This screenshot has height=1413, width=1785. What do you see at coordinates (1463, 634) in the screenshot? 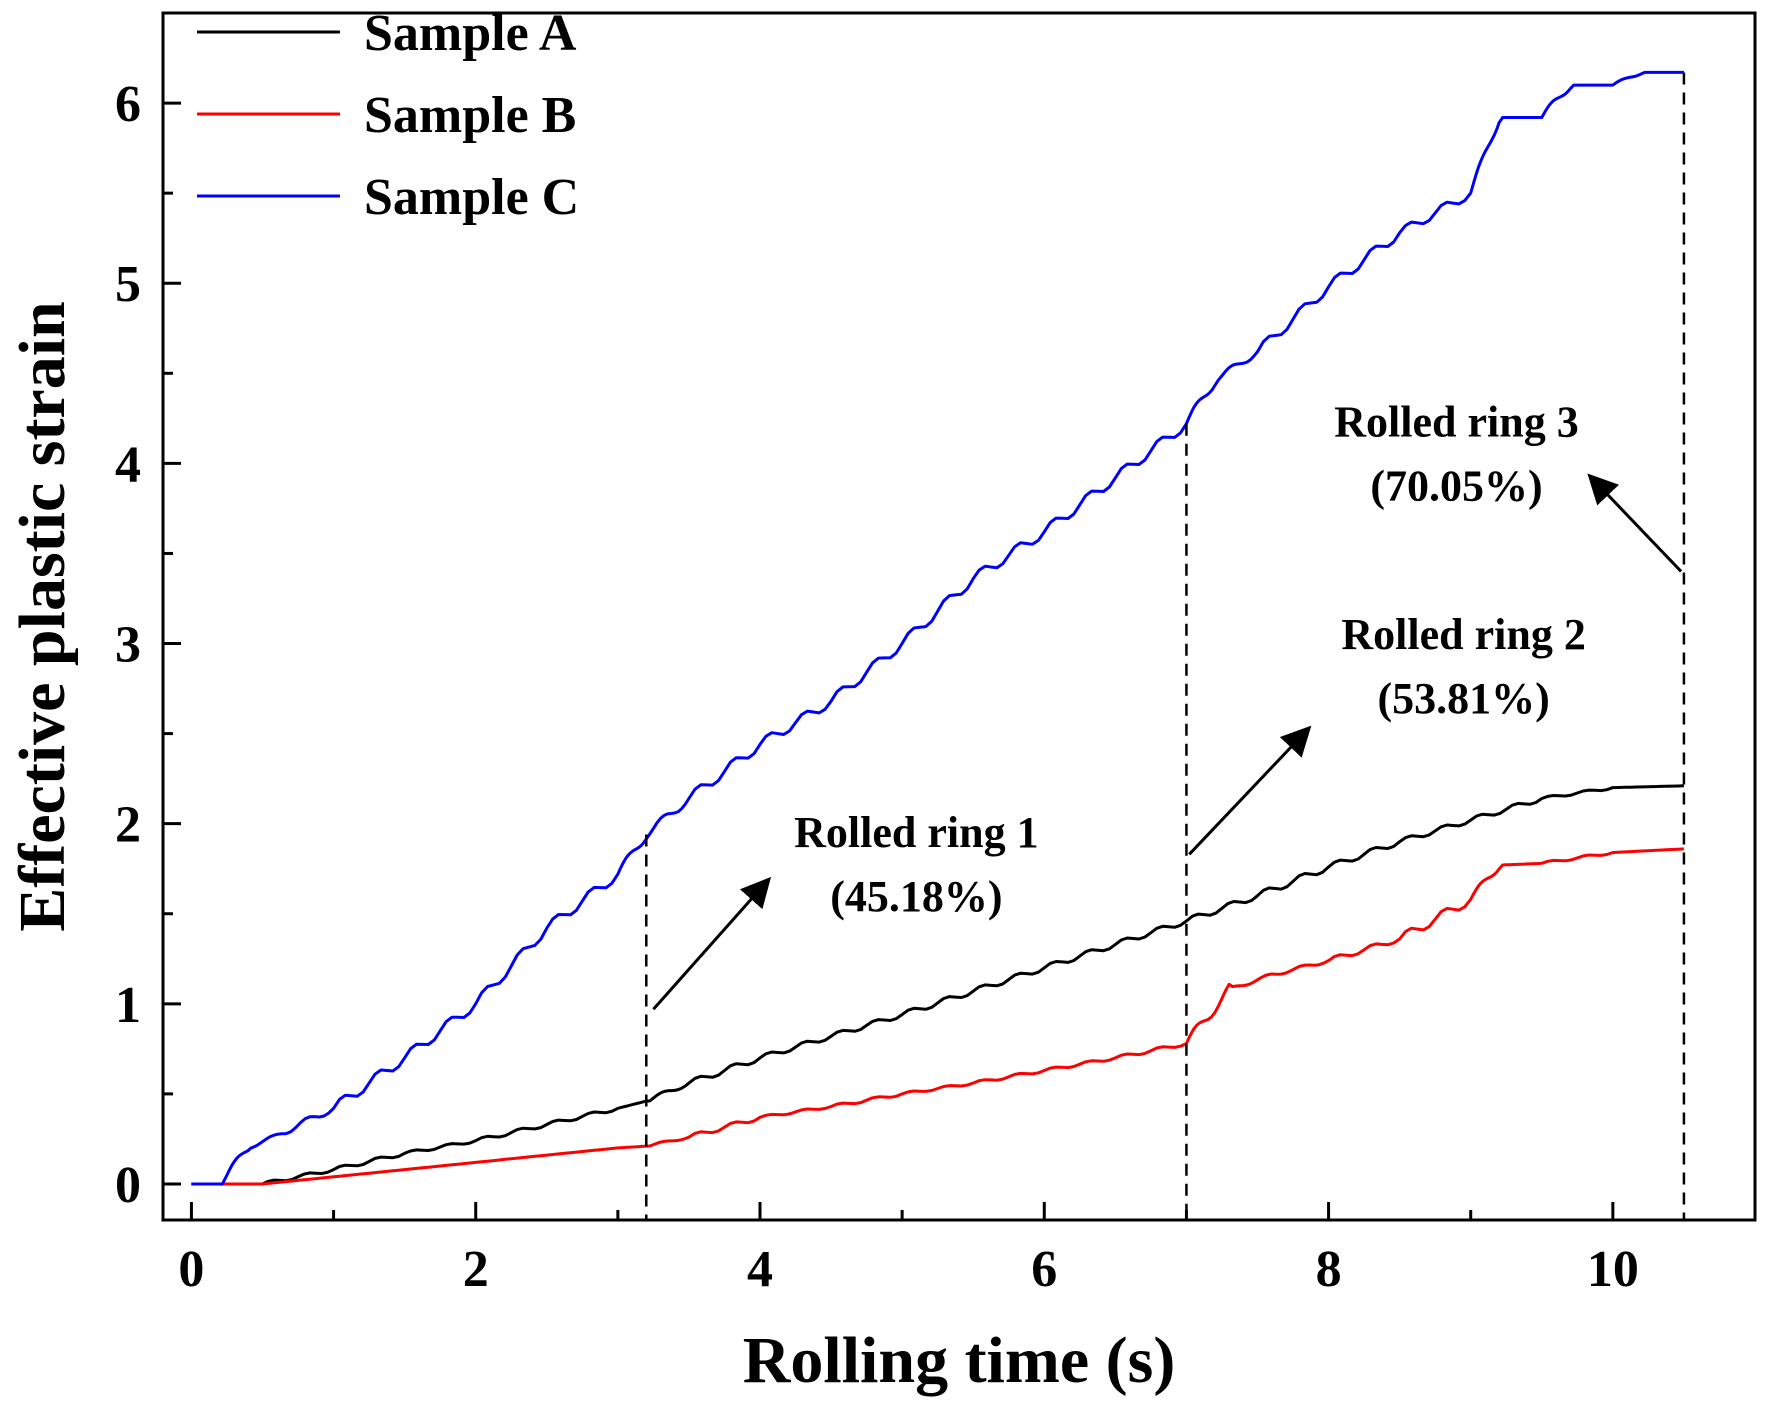
I see `annotation-title: Rolled ring 2` at bounding box center [1463, 634].